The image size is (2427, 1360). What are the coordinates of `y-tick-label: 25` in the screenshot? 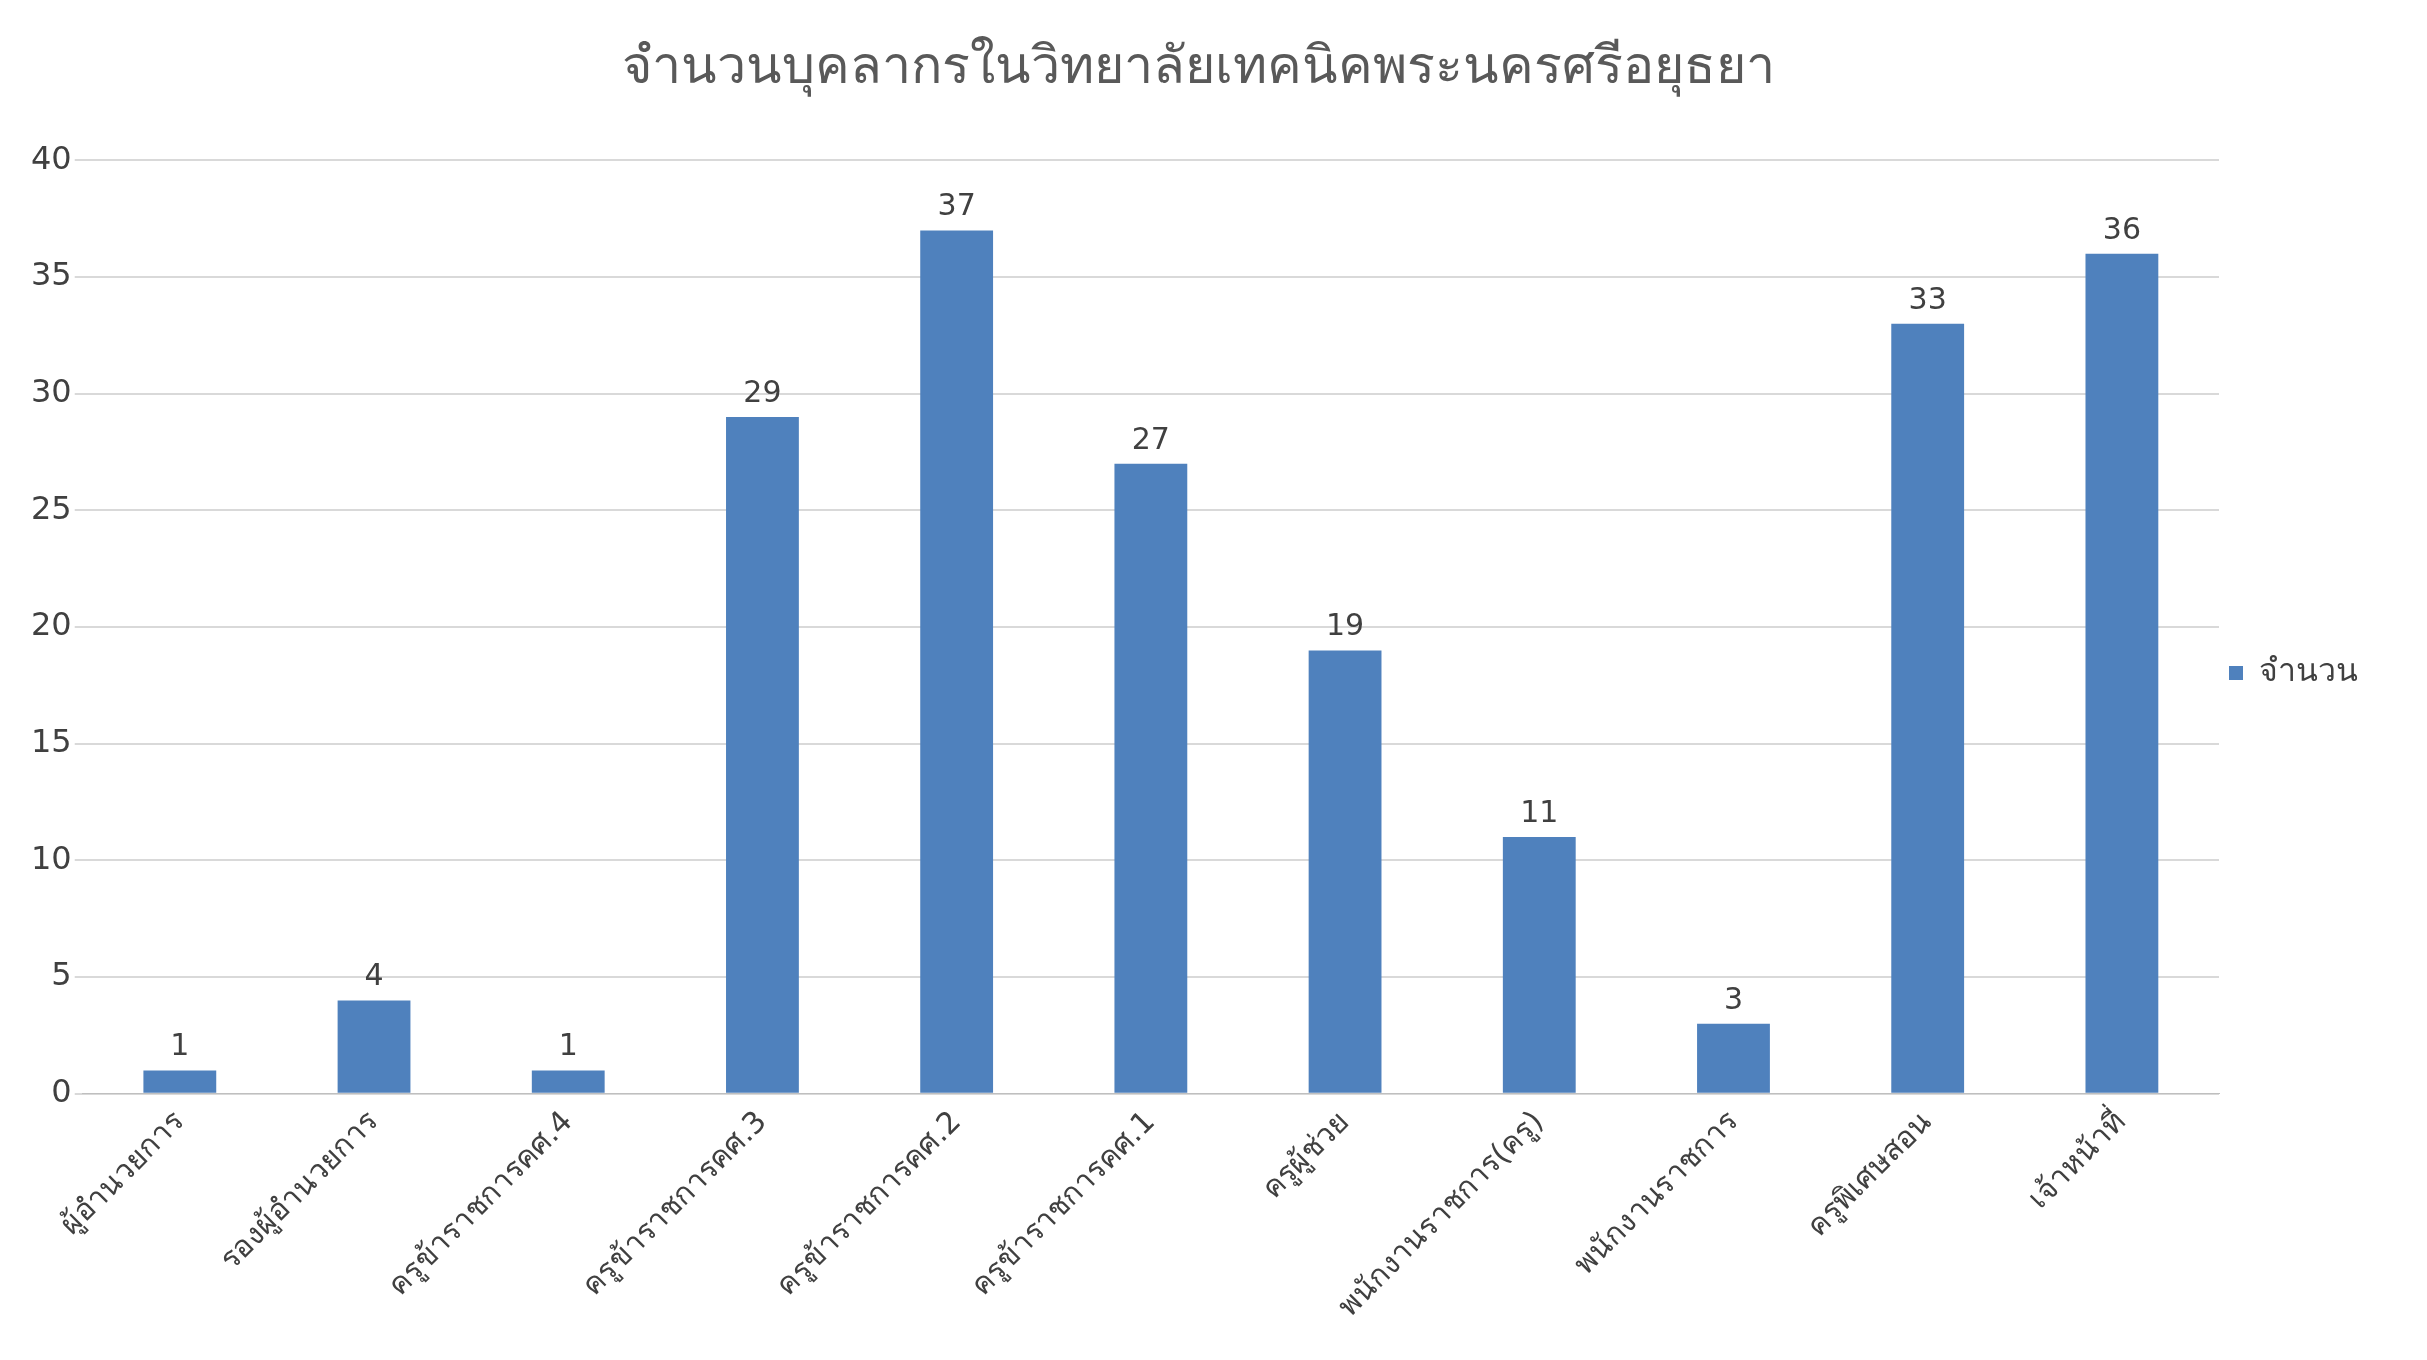 It's located at (51, 507).